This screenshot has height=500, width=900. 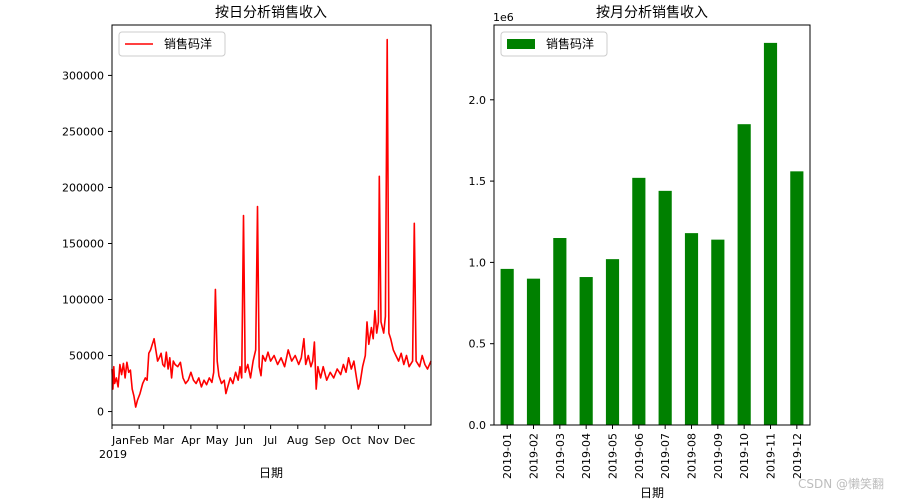 I want to click on monthly-x-tick-label: 2019-01, so click(x=507, y=456).